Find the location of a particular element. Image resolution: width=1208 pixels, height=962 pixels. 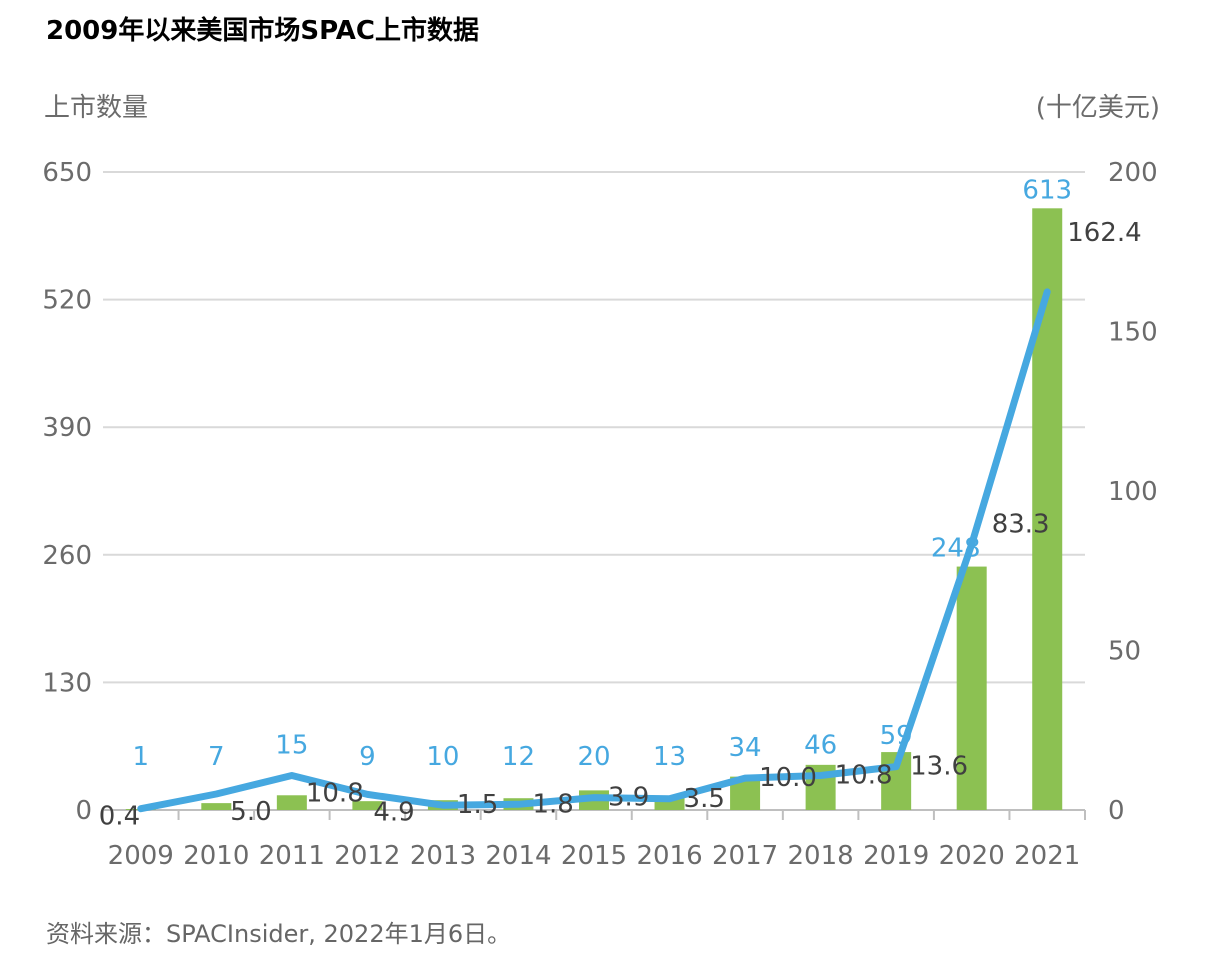

count-label: 15 is located at coordinates (291, 746).